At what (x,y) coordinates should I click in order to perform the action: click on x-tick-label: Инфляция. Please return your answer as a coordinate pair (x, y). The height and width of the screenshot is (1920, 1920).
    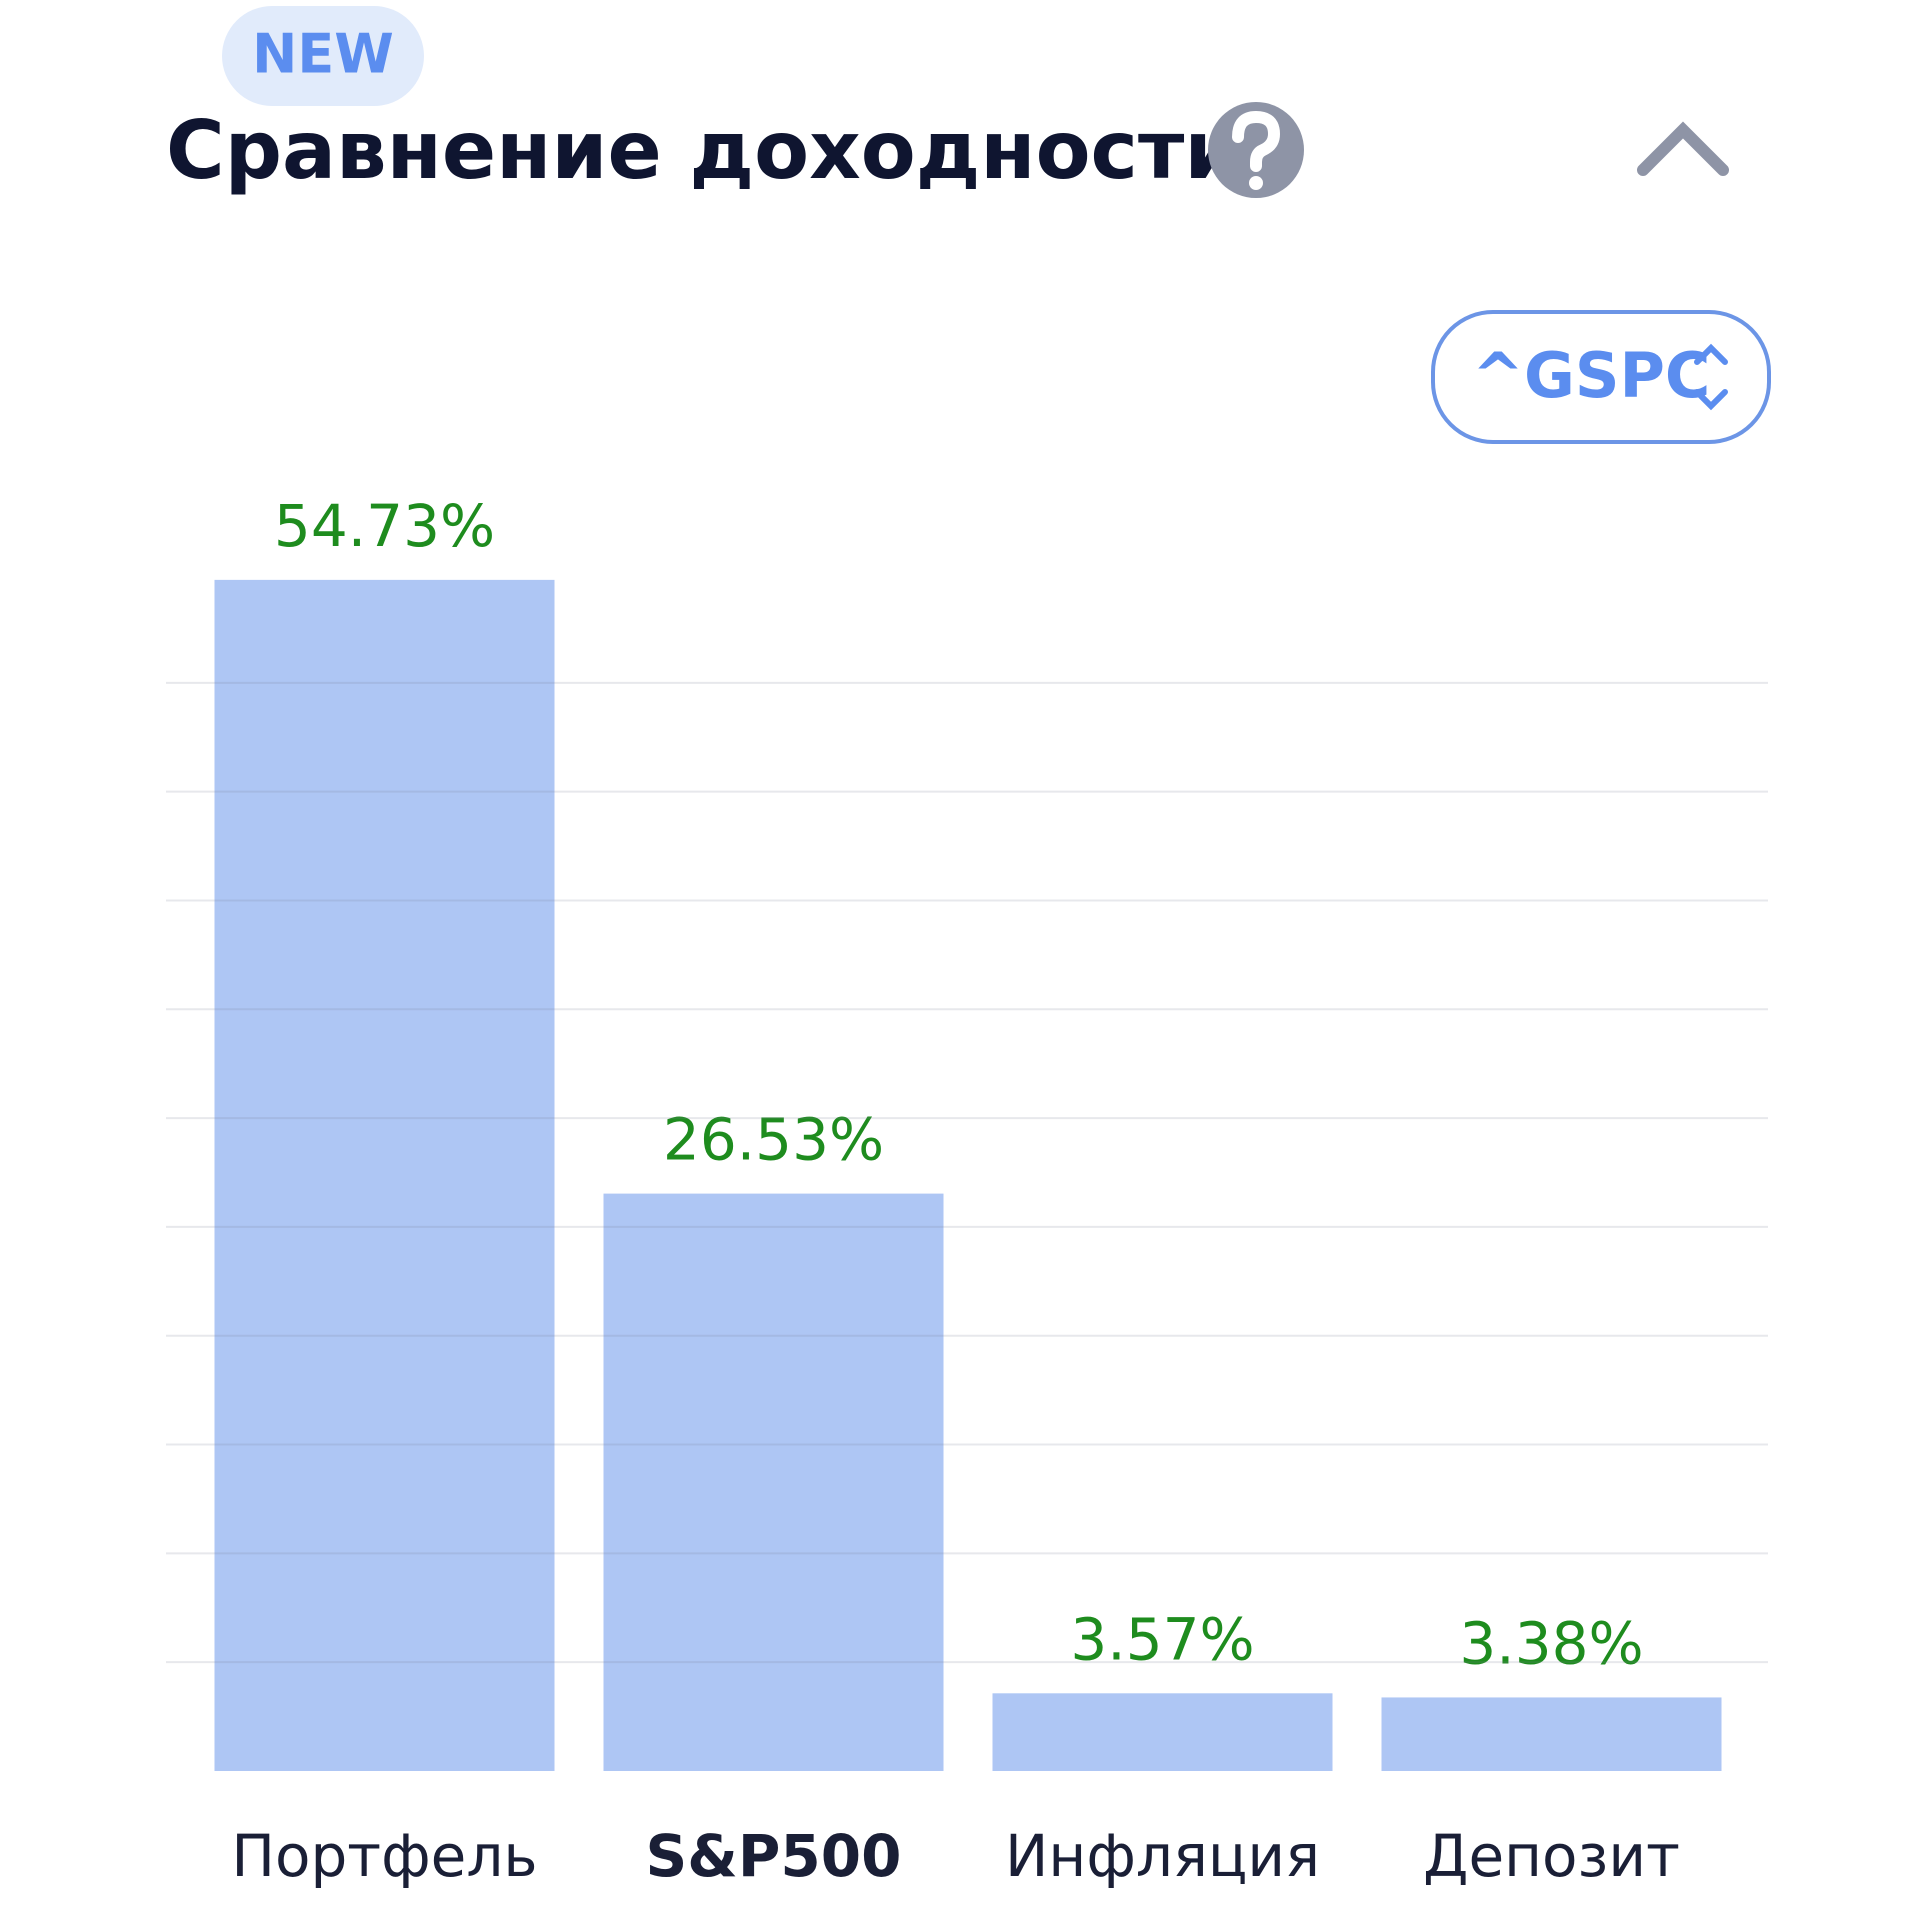
    Looking at the image, I should click on (1162, 1856).